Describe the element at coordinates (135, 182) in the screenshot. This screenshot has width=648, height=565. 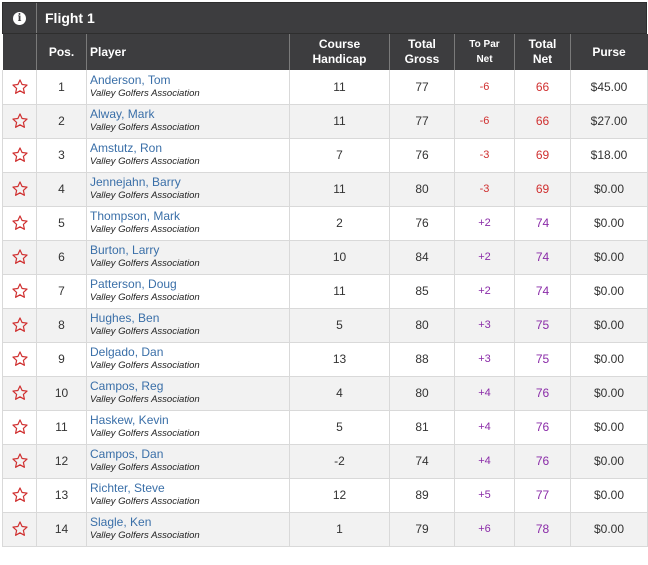
I see `player-name-link: Jennejahn, Barry` at that location.